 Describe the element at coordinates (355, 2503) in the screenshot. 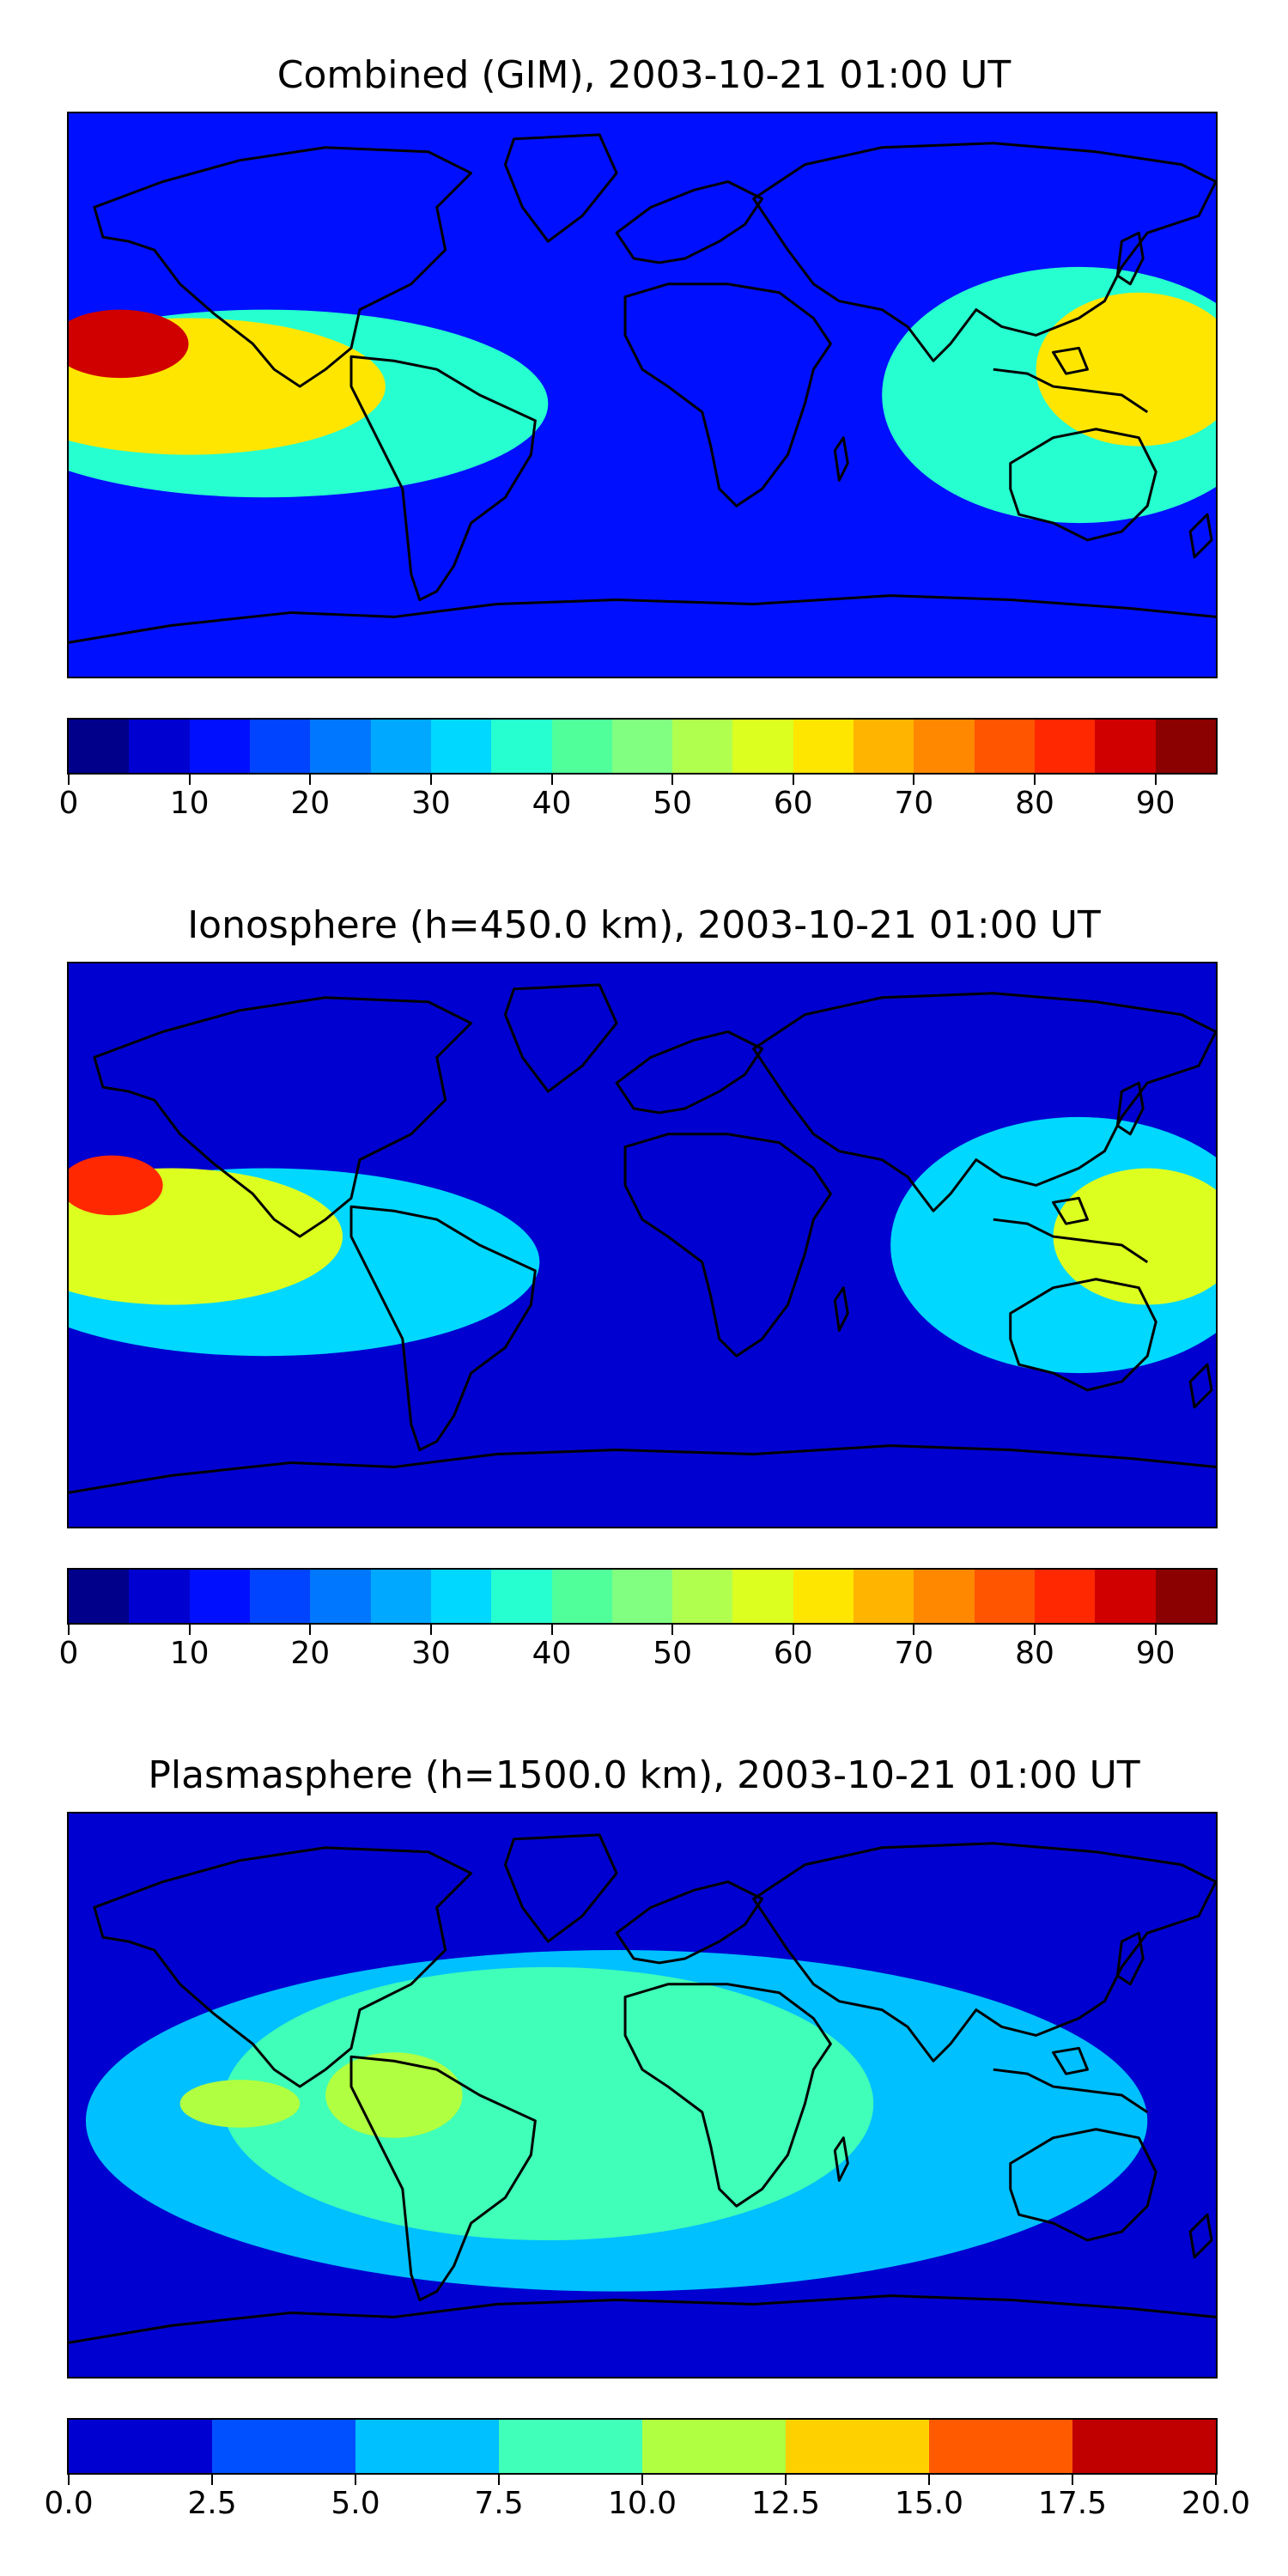

I see `colorbar-tick-label: 5.0` at that location.